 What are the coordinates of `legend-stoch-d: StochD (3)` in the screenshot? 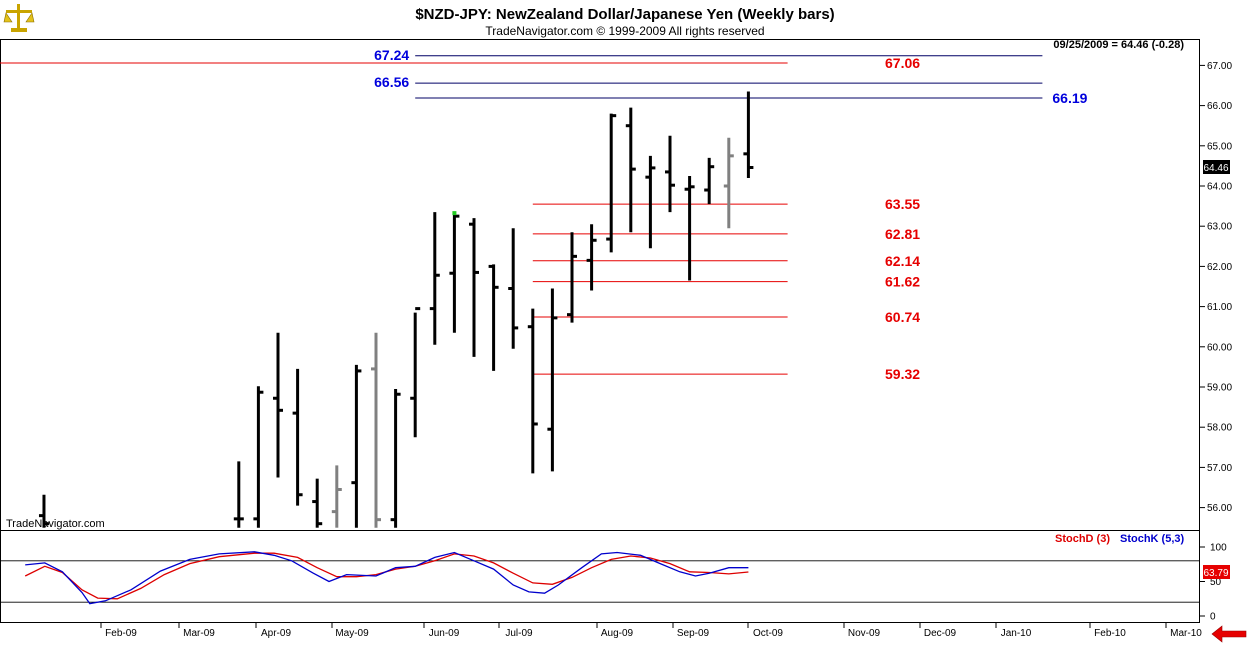 It's located at (1082, 539).